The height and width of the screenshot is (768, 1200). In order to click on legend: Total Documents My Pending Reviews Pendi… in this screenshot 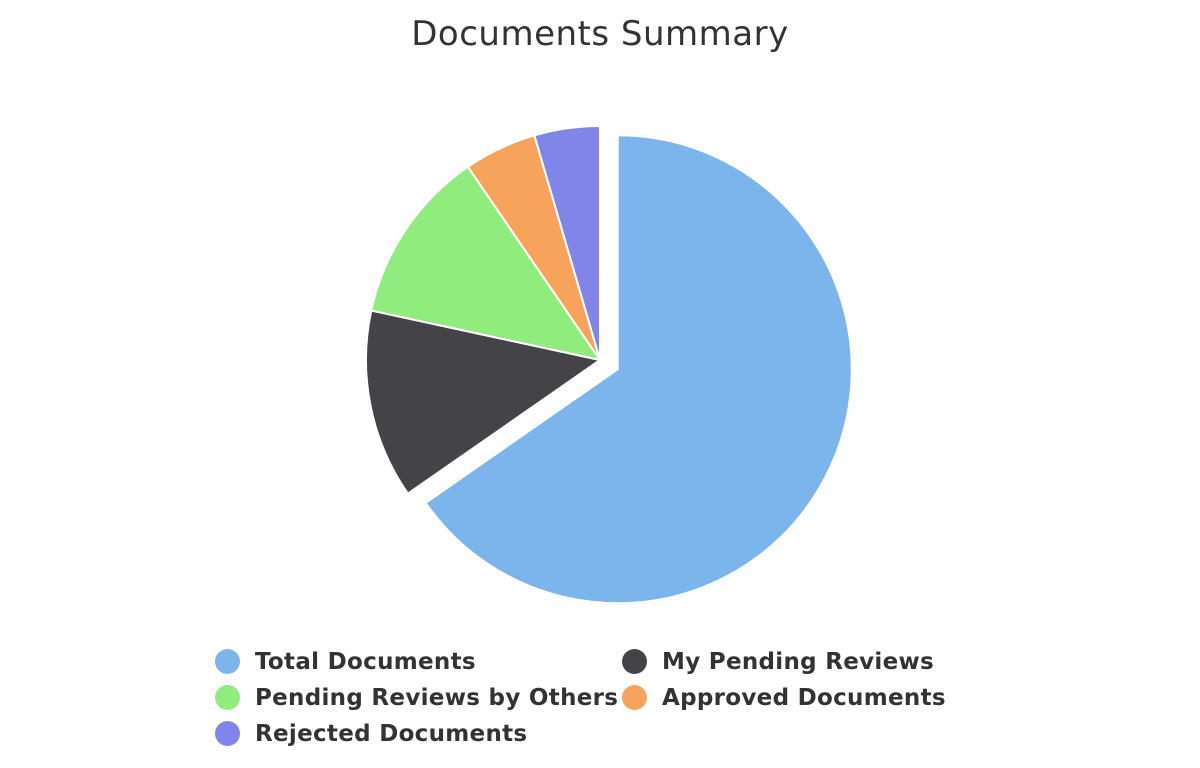, I will do `click(595, 697)`.